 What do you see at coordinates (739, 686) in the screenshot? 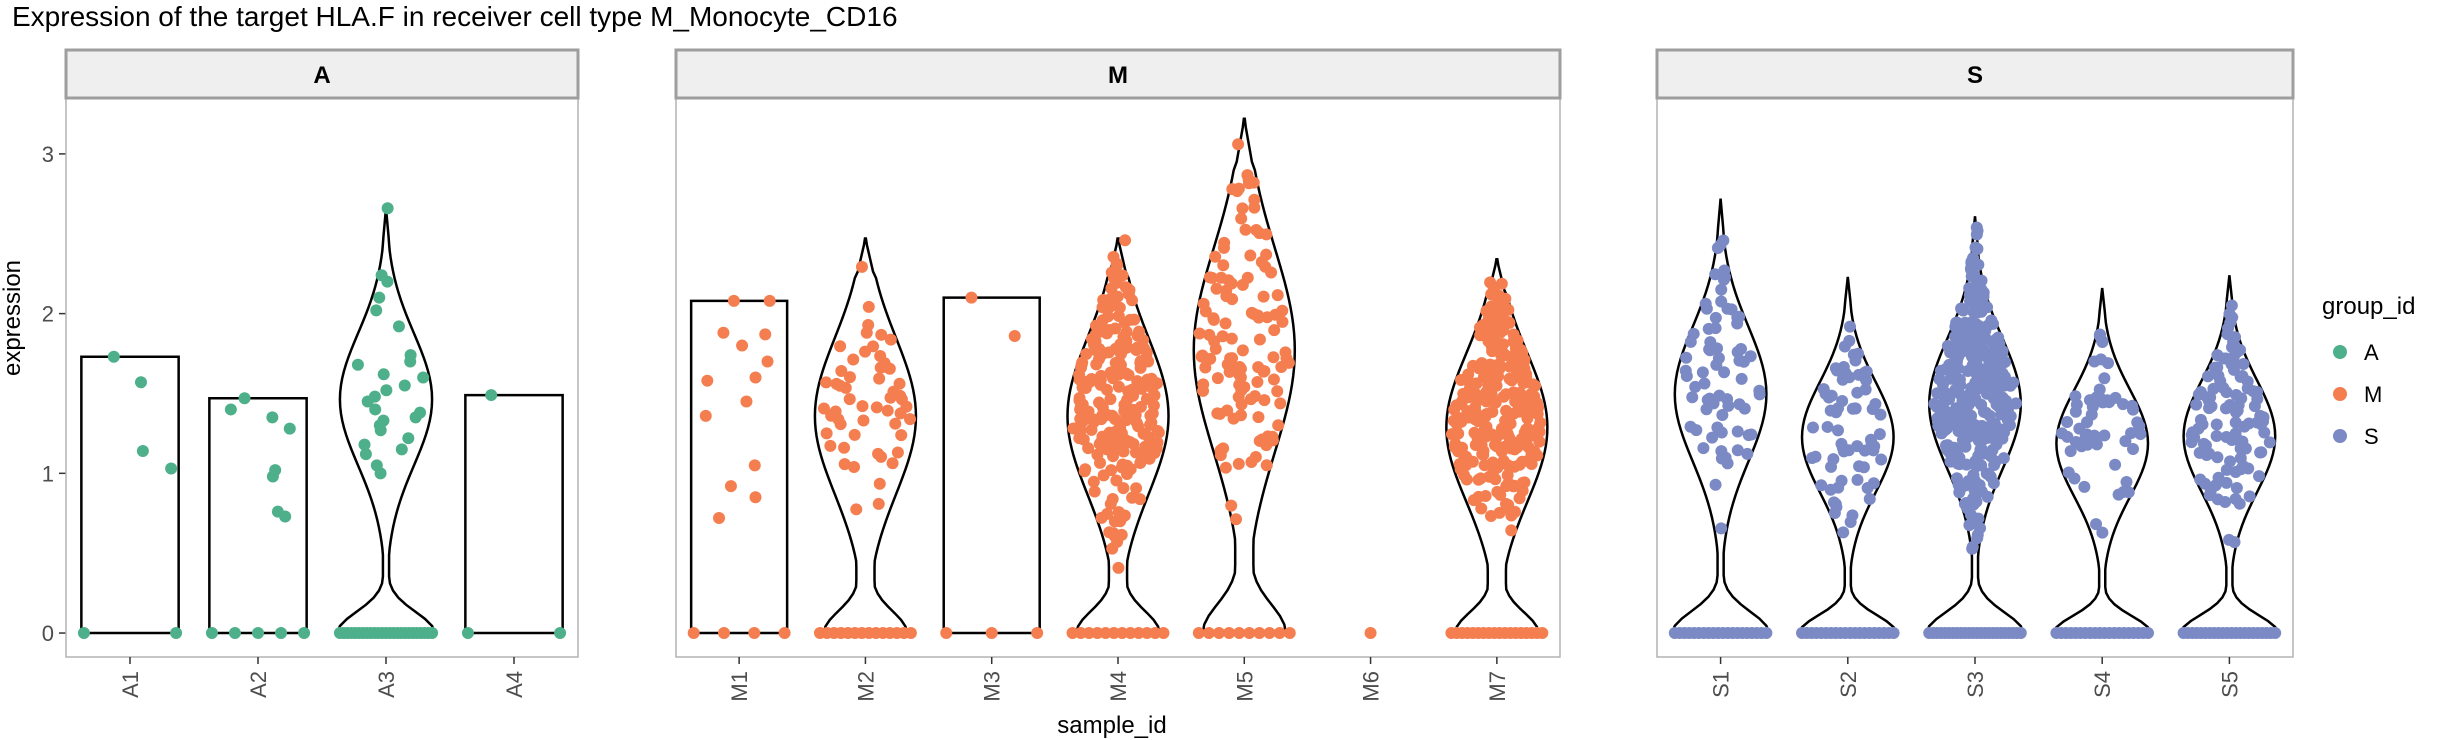
I see `x-tick-label: M1` at bounding box center [739, 686].